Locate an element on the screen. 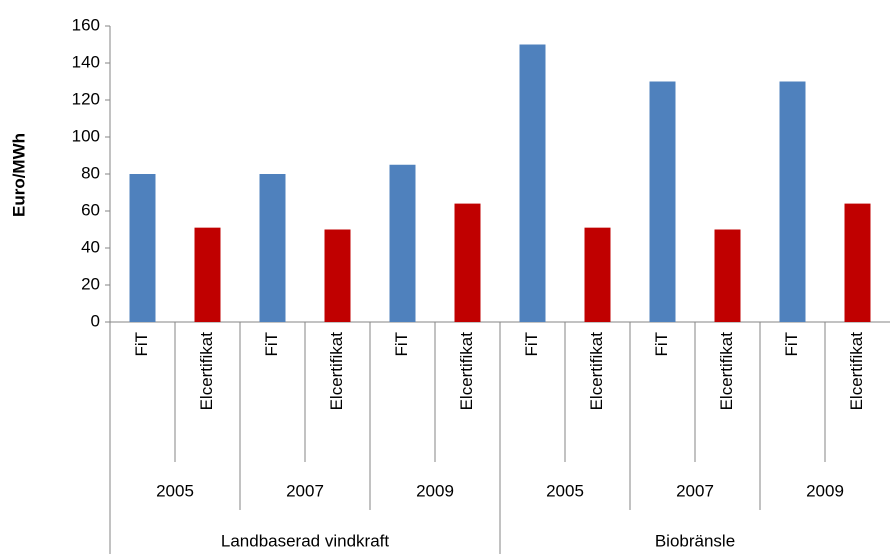 The height and width of the screenshot is (554, 890). y-tick-label: 20 is located at coordinates (90, 283).